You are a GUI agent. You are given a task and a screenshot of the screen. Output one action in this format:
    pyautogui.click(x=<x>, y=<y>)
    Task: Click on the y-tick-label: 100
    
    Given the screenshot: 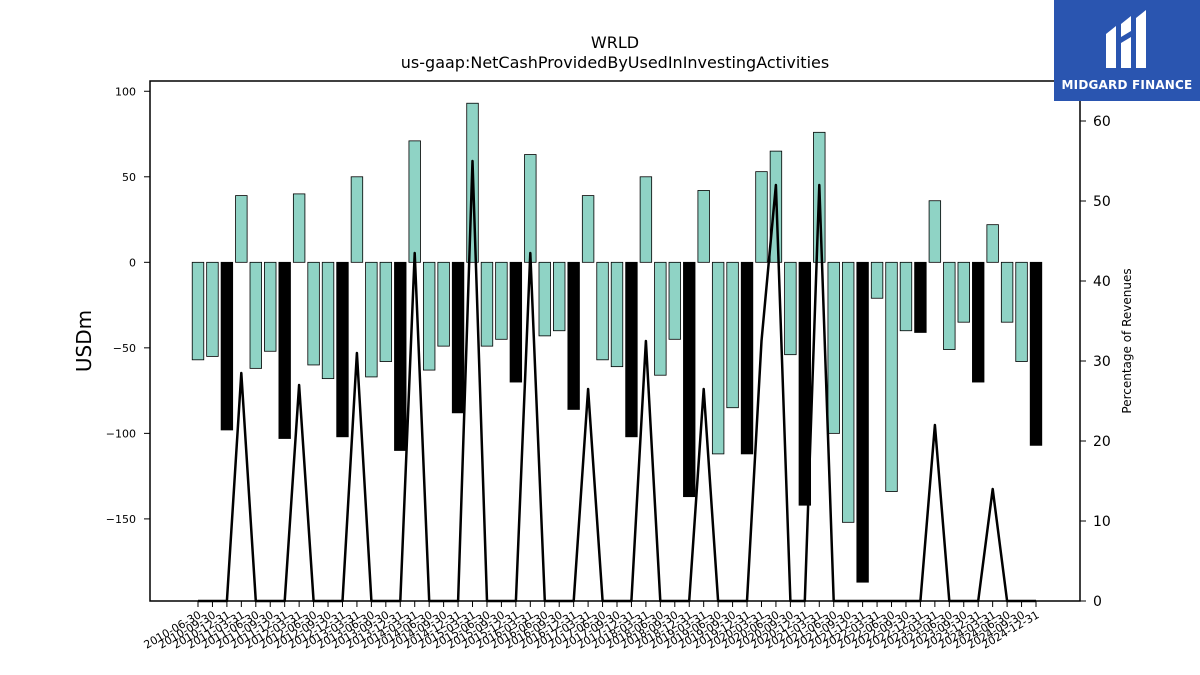 What is the action you would take?
    pyautogui.click(x=125, y=91)
    